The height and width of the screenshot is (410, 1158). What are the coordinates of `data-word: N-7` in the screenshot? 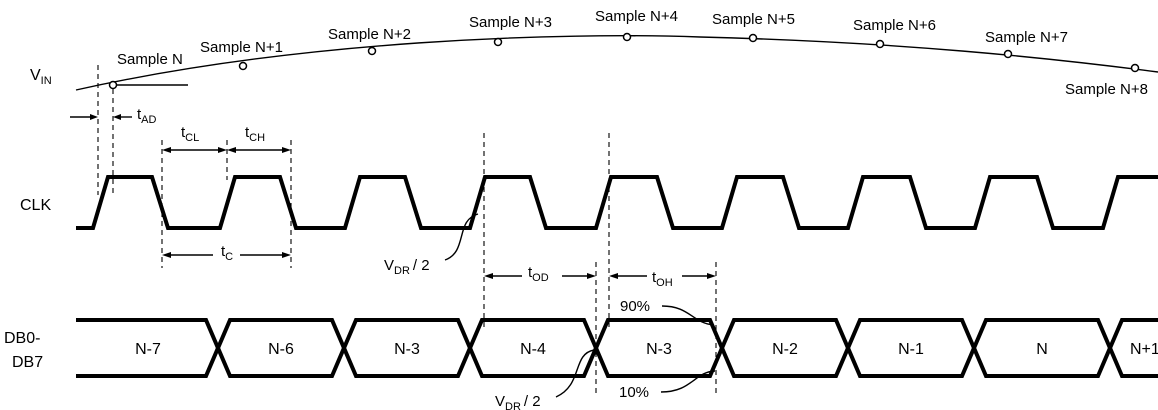 It's located at (148, 349).